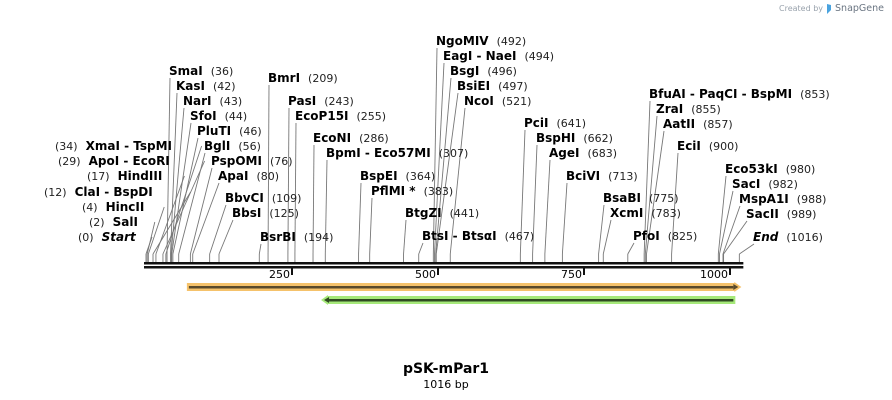  Describe the element at coordinates (248, 176) in the screenshot. I see `site-label-apai: ApaI (80)` at that location.